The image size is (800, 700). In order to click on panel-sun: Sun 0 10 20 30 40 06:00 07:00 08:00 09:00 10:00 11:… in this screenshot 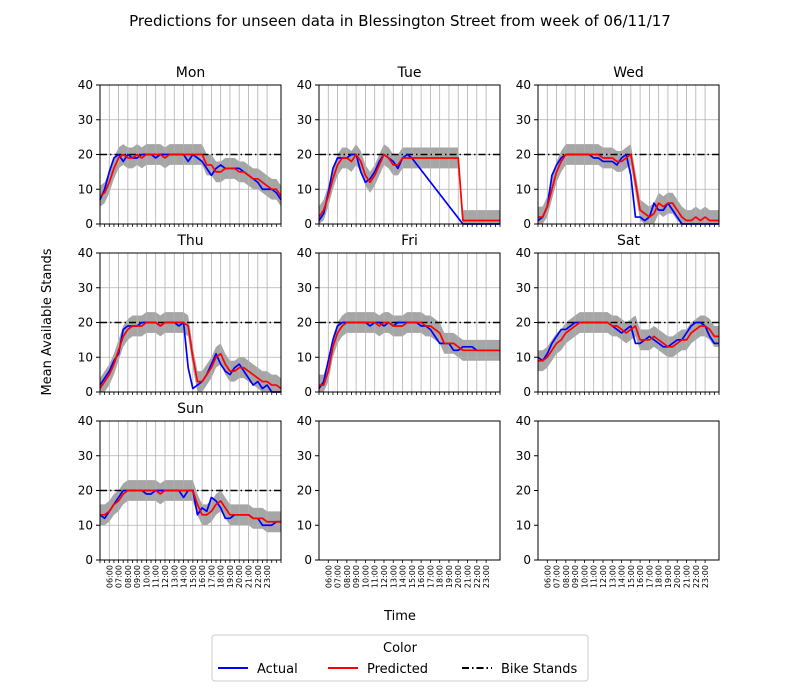, I will do `click(180, 494)`.